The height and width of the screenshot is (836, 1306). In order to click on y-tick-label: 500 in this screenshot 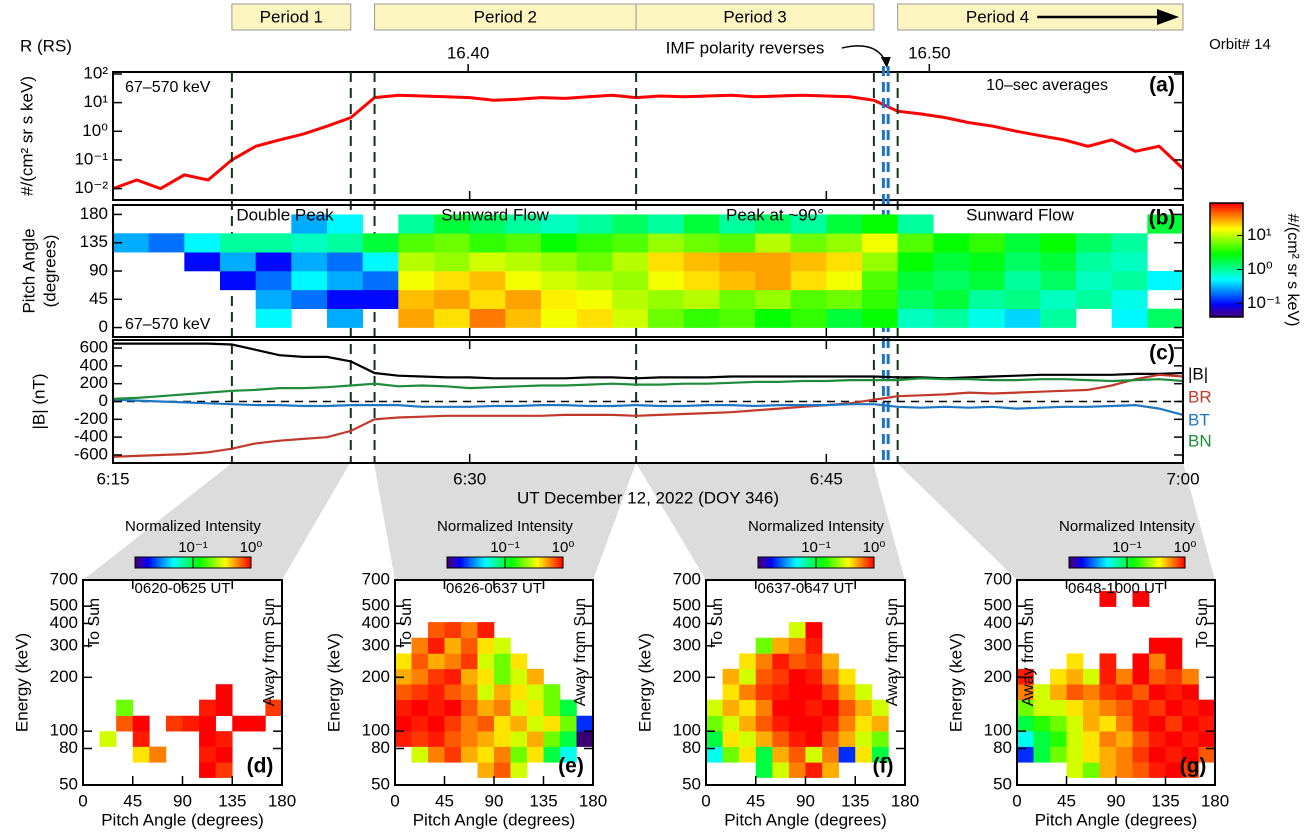, I will do `click(64, 605)`.